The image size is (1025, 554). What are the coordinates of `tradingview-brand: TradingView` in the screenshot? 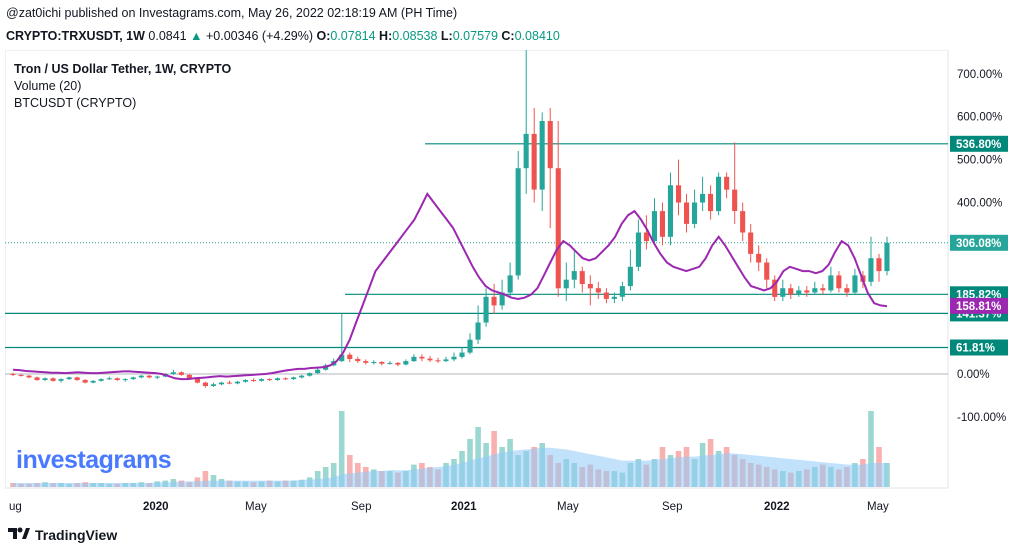 It's located at (76, 534).